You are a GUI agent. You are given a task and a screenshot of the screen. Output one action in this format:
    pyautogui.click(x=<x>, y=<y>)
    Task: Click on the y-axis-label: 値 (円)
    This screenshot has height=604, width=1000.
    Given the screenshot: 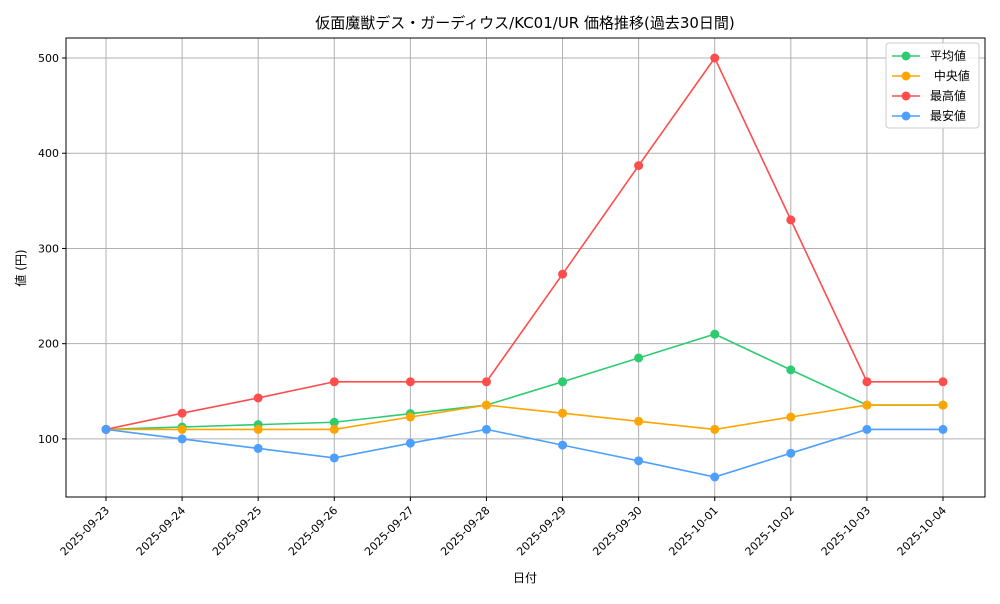 What is the action you would take?
    pyautogui.click(x=20, y=267)
    